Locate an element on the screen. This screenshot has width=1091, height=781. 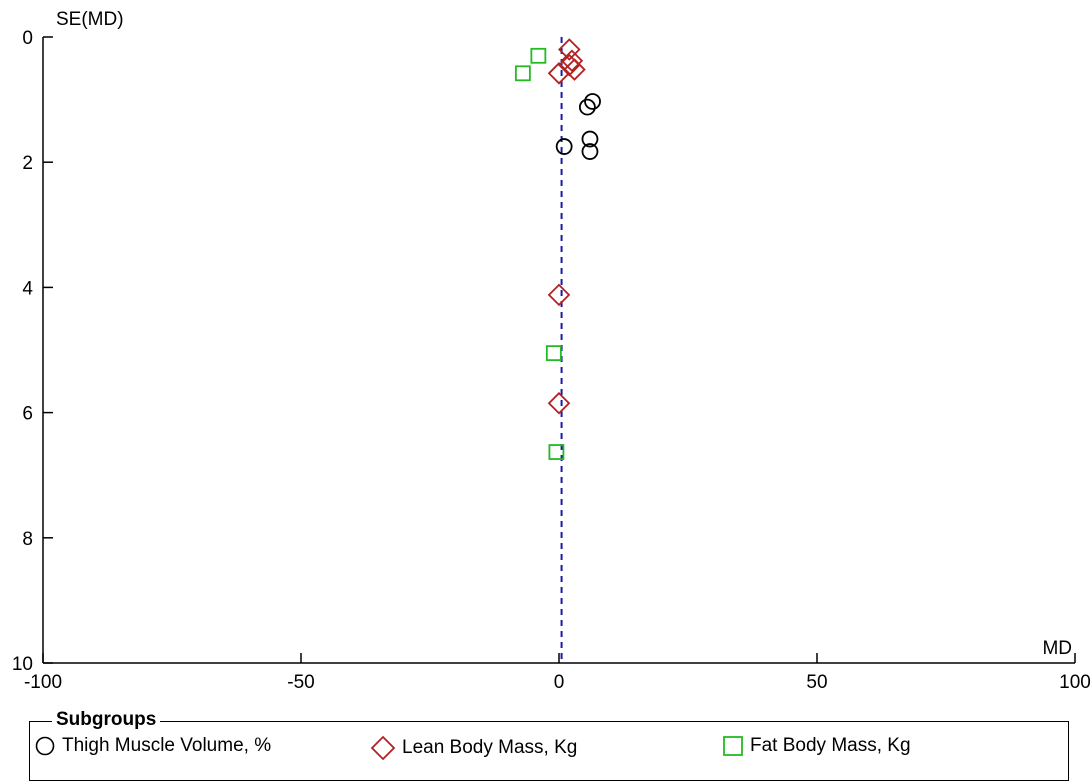
x-axis-label: MD is located at coordinates (1057, 648).